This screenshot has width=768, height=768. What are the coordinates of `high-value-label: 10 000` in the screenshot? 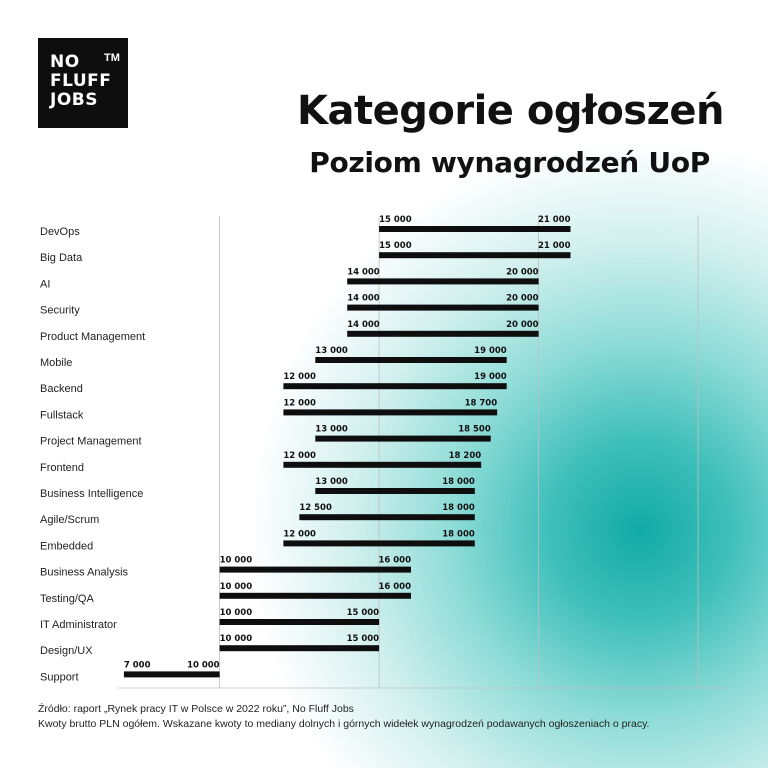 It's located at (203, 665).